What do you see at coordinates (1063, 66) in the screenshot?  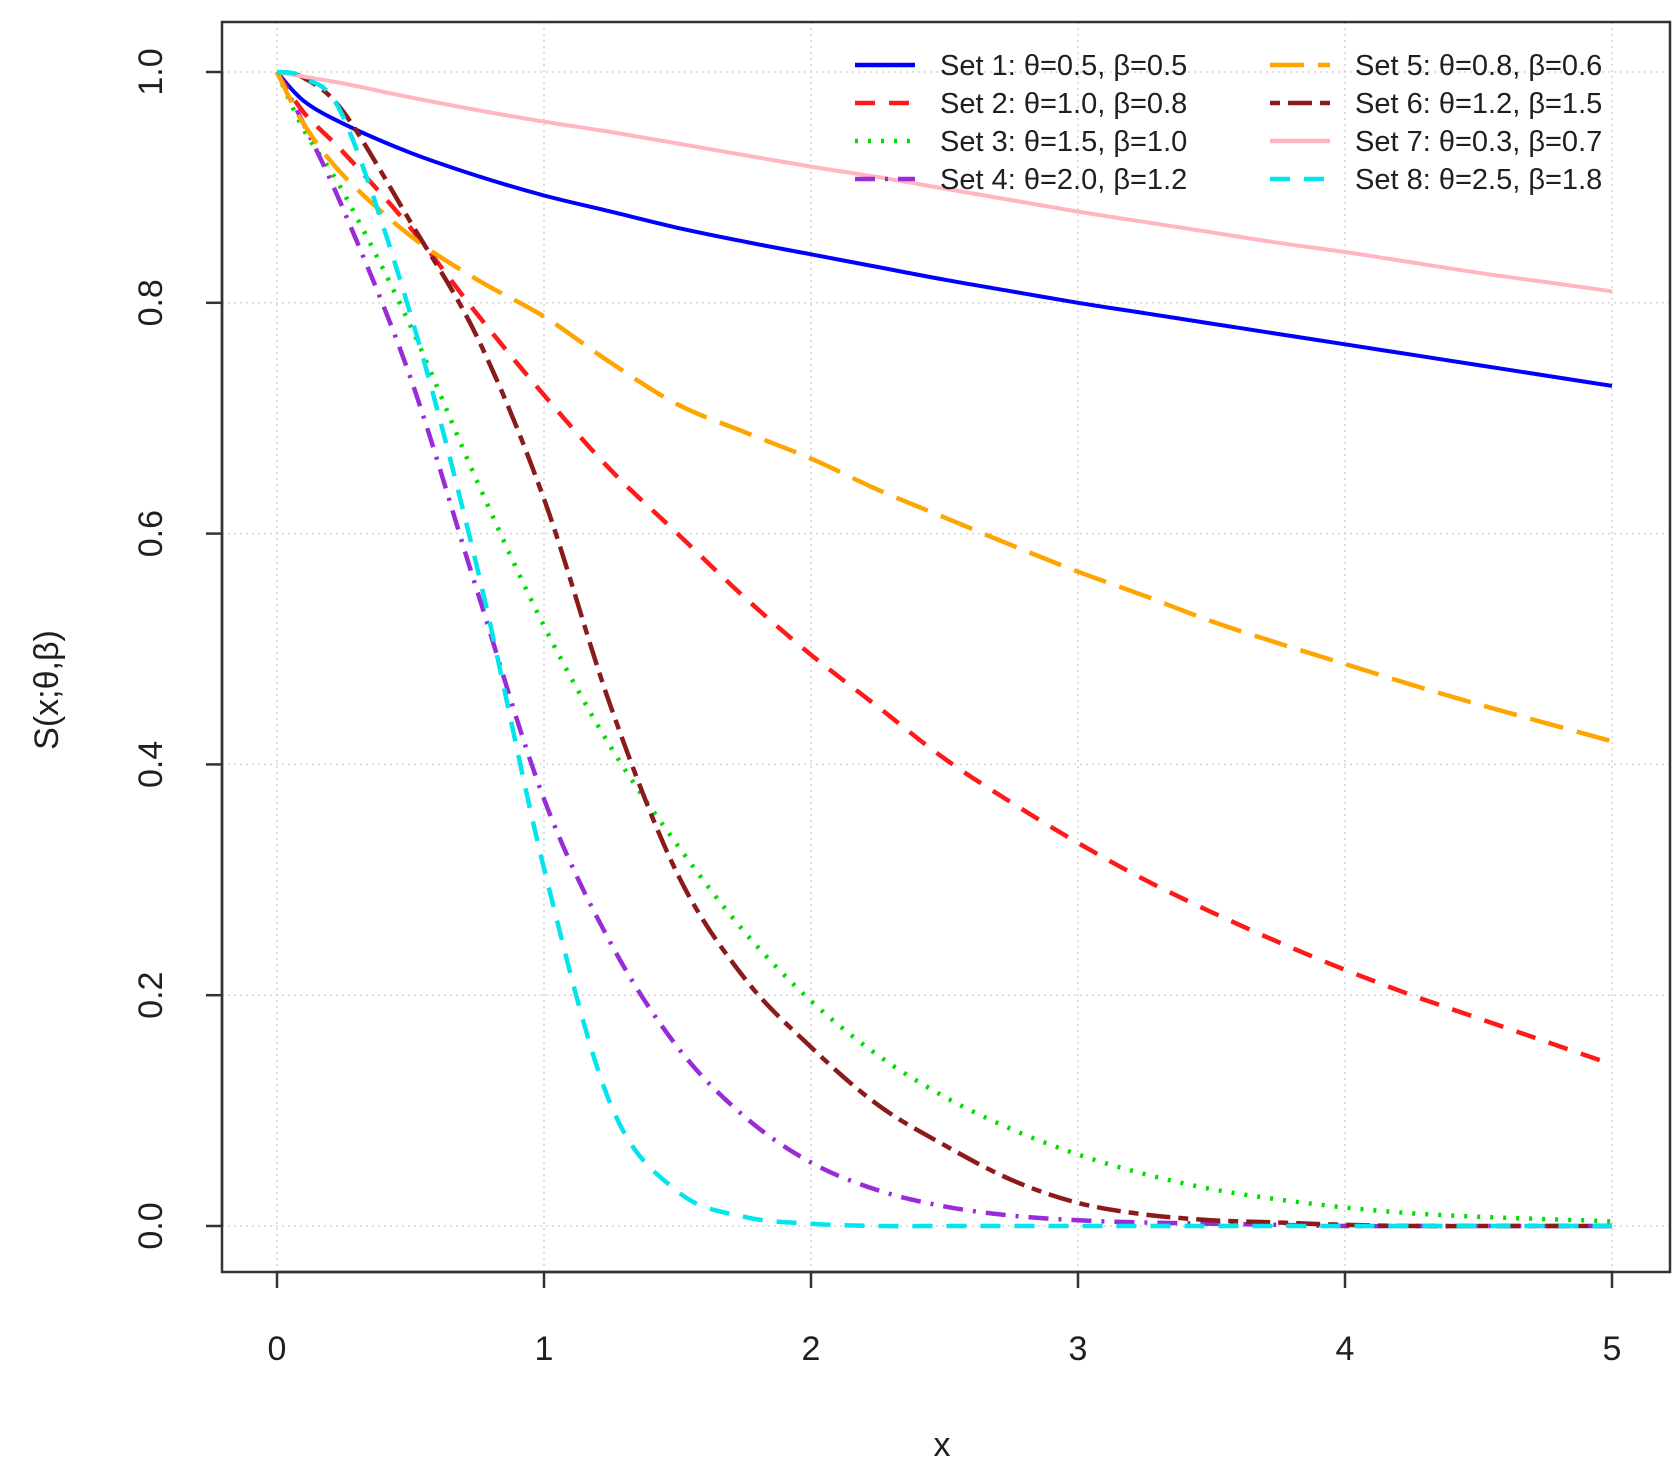 I see `legend-label-set-1: Set 1: θ=0.5, β=0.5` at bounding box center [1063, 66].